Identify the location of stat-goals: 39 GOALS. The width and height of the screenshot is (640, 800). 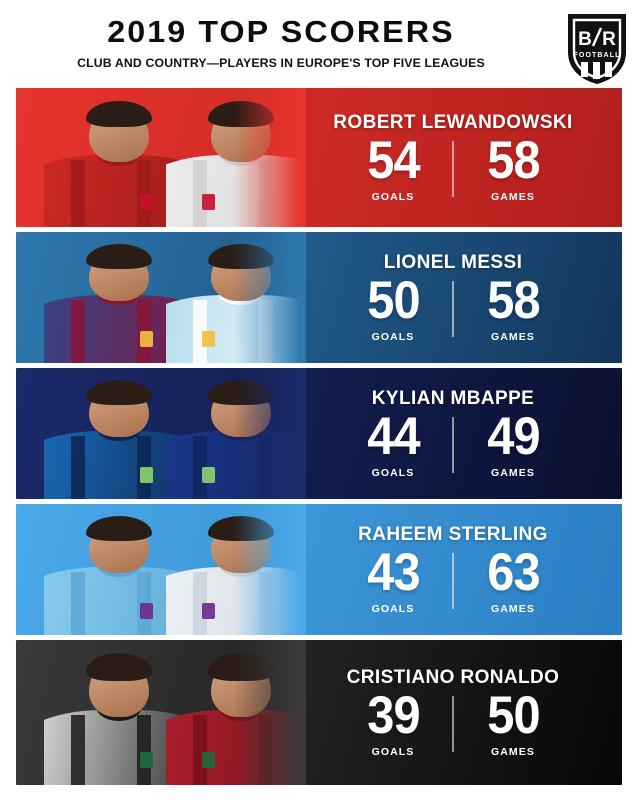
(393, 722).